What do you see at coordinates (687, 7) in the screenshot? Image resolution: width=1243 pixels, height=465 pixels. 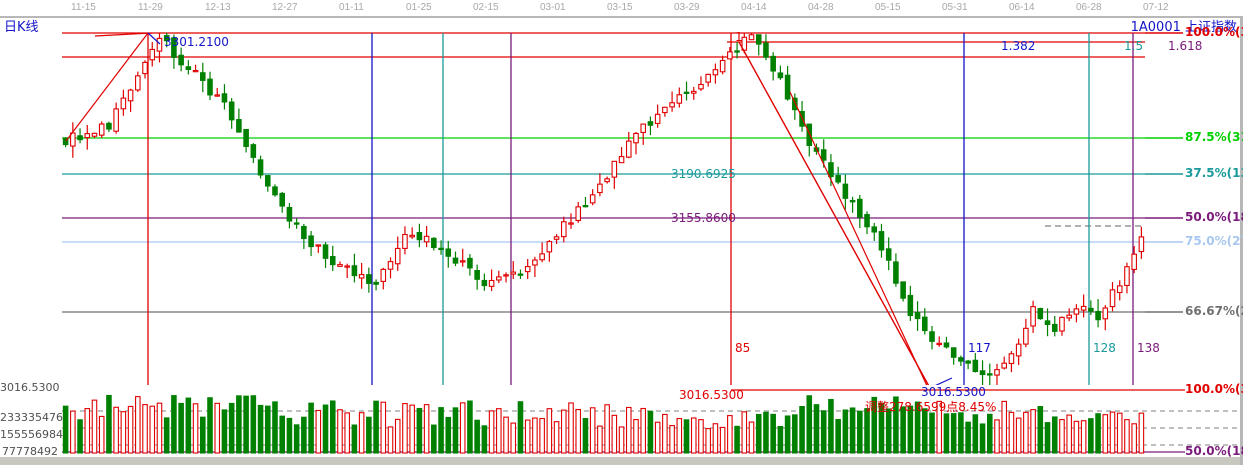 I see `date-tick: 03-29` at bounding box center [687, 7].